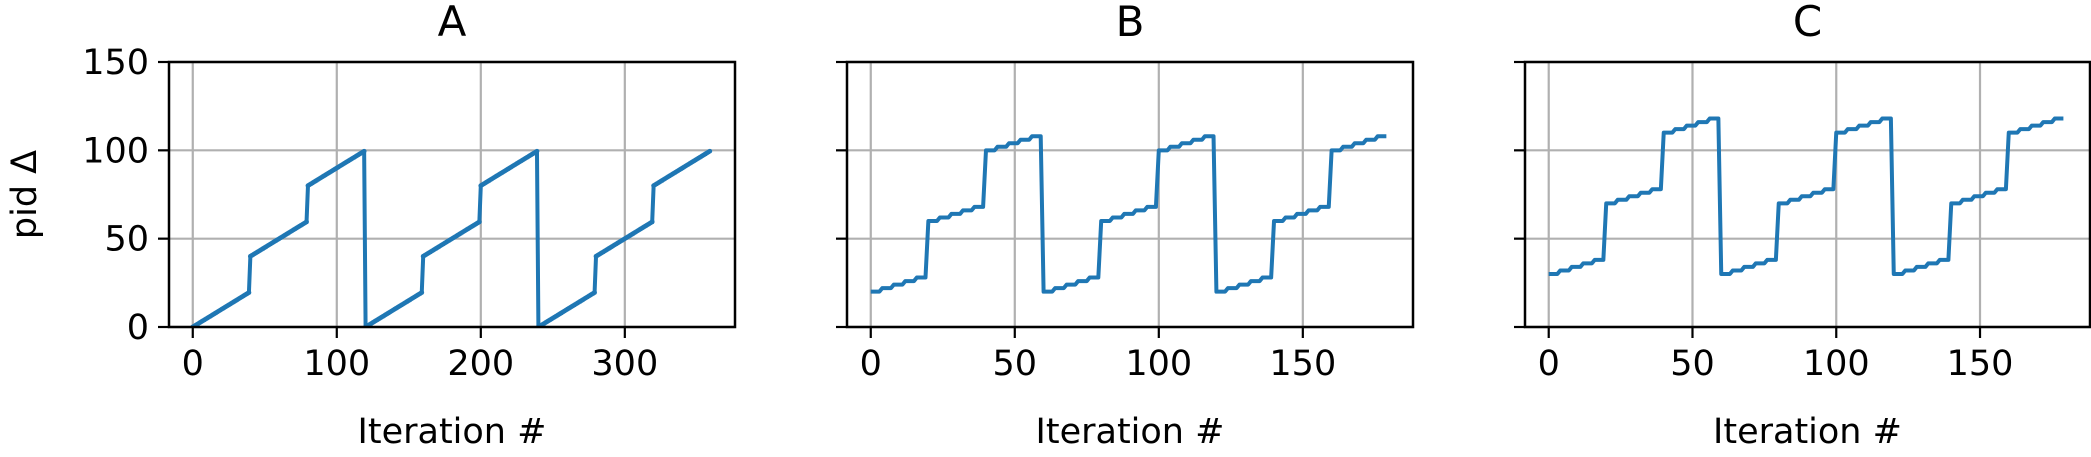 The height and width of the screenshot is (457, 2091). Describe the element at coordinates (480, 364) in the screenshot. I see `x-tick-label: 200` at that location.